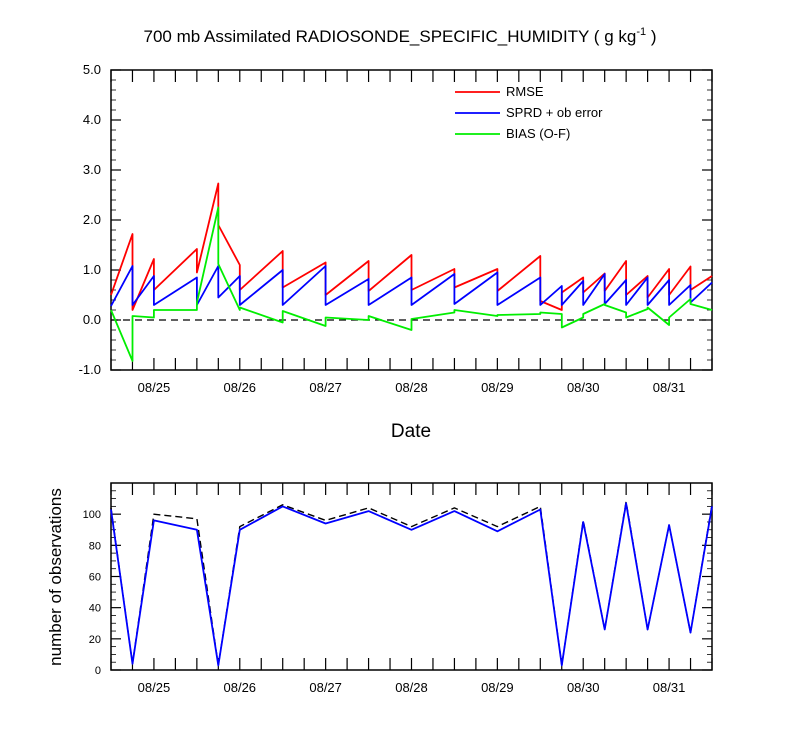 The height and width of the screenshot is (750, 800). Describe the element at coordinates (95, 609) in the screenshot. I see `y-tick-label: 40` at that location.